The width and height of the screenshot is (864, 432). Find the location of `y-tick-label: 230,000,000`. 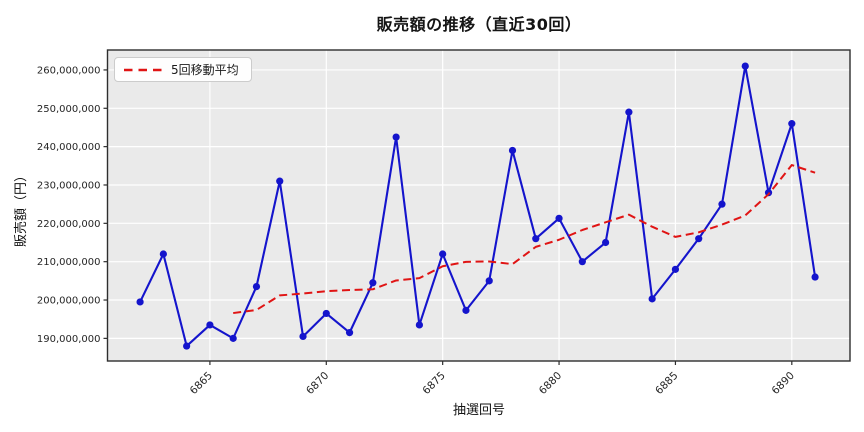

y-tick-label: 230,000,000 is located at coordinates (69, 185).